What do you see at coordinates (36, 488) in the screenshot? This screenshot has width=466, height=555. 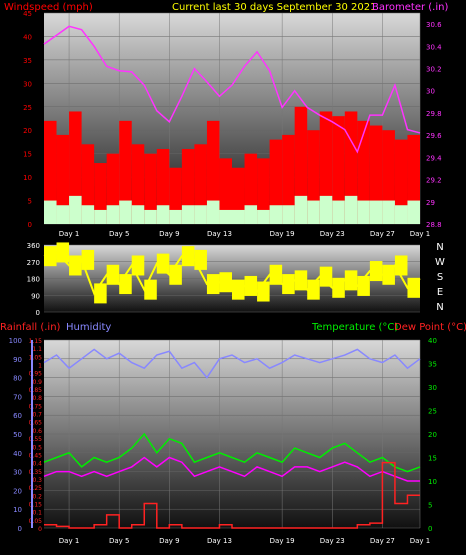 I see `rain-tick-label: 0.25` at bounding box center [36, 488].